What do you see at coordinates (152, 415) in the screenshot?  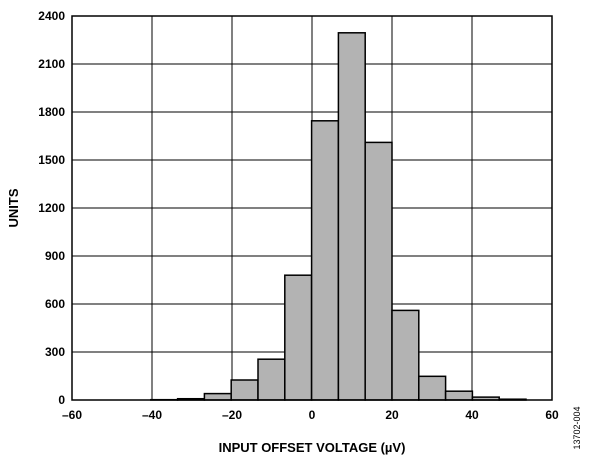 I see `x-tick-label: –40` at bounding box center [152, 415].